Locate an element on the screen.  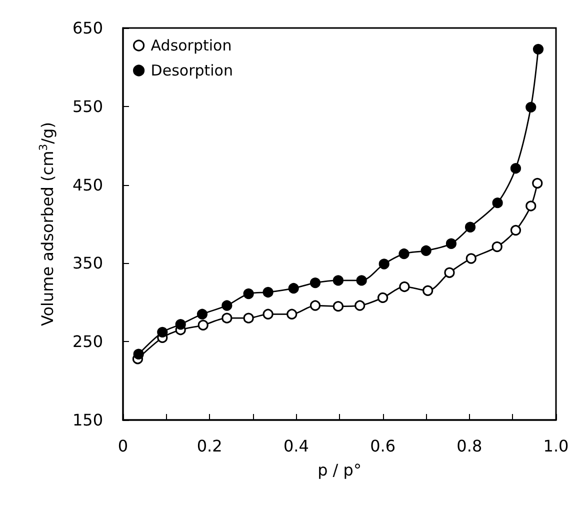
y-tick-label: 550 is located at coordinates (87, 106).